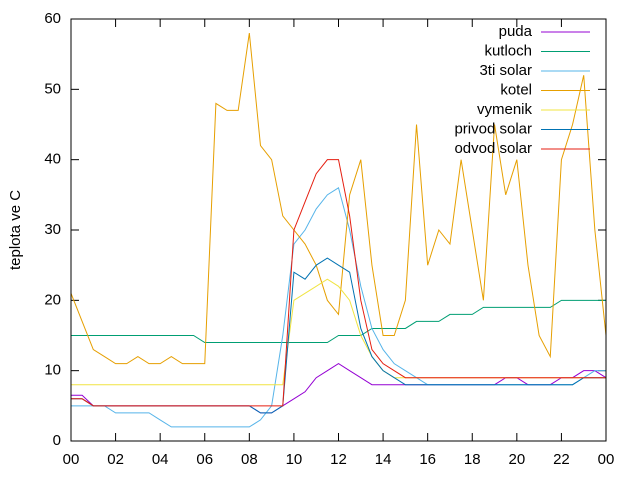 This screenshot has height=480, width=640. What do you see at coordinates (160, 459) in the screenshot?
I see `x-tick-label: 04` at bounding box center [160, 459].